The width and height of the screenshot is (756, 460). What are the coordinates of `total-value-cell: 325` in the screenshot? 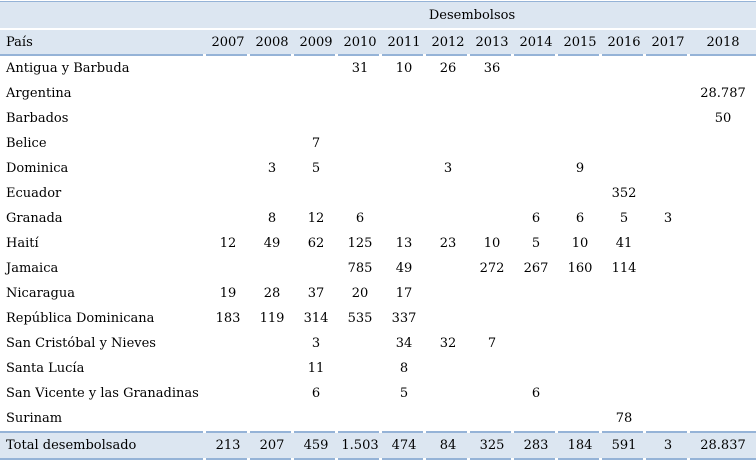 It's located at (492, 445).